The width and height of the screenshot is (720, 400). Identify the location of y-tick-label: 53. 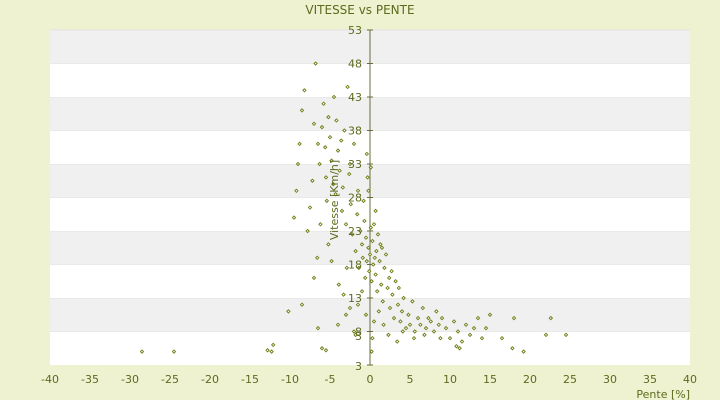
(355, 30).